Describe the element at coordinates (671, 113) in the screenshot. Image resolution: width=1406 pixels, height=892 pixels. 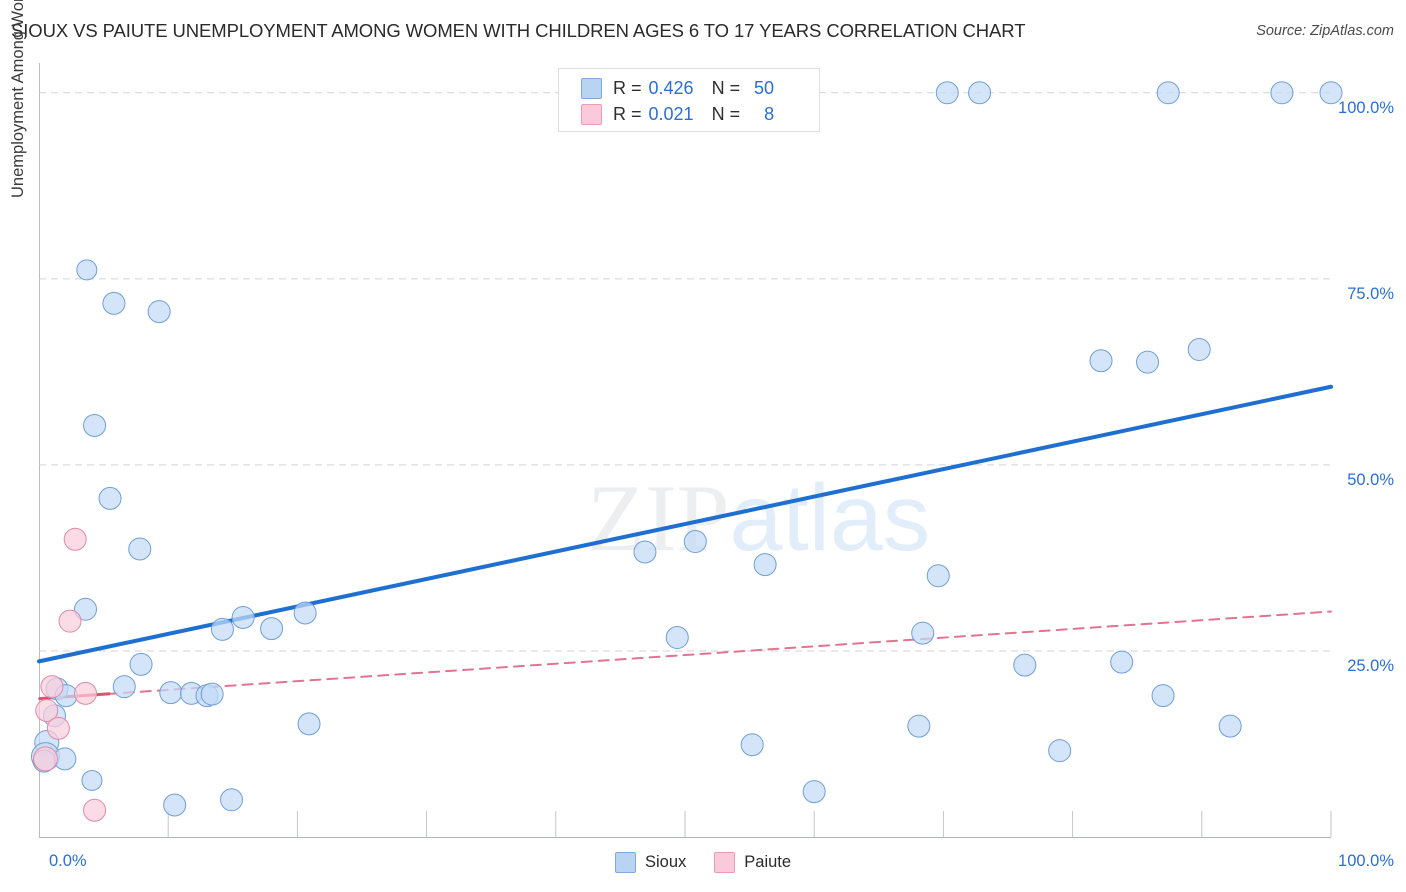
I see `paiute-r-value: 0.021` at that location.